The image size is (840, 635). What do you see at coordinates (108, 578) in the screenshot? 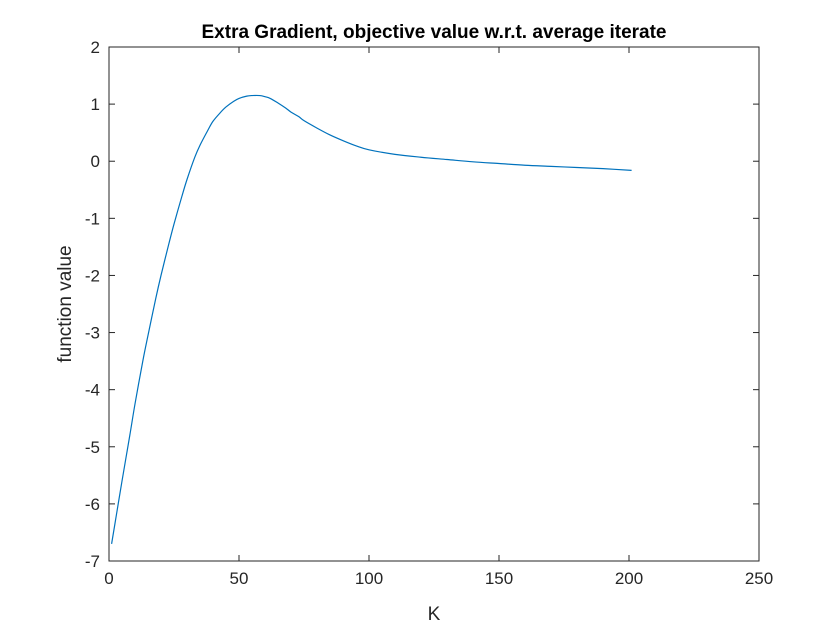
I see `x-tick-label: 0` at bounding box center [108, 578].